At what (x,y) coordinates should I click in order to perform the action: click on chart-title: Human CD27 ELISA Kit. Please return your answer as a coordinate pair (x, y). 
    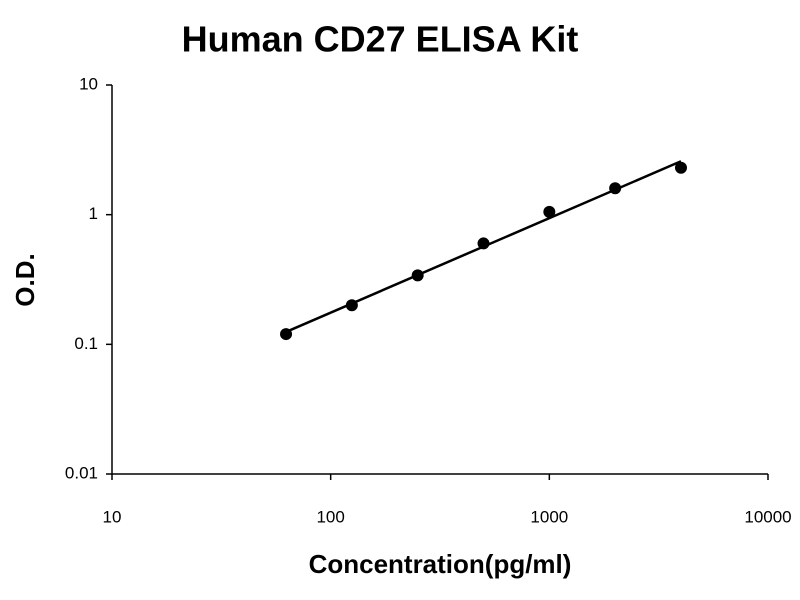
    Looking at the image, I should click on (380, 39).